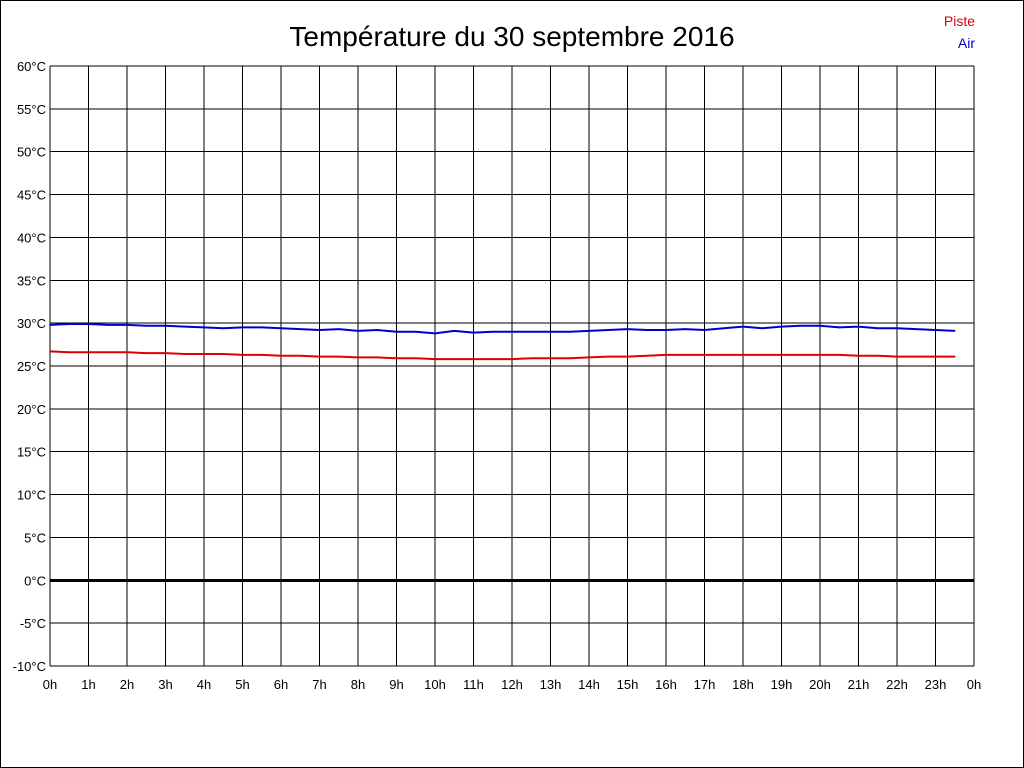 The image size is (1024, 768). Describe the element at coordinates (31, 452) in the screenshot. I see `y-tick-label: 15°C` at that location.